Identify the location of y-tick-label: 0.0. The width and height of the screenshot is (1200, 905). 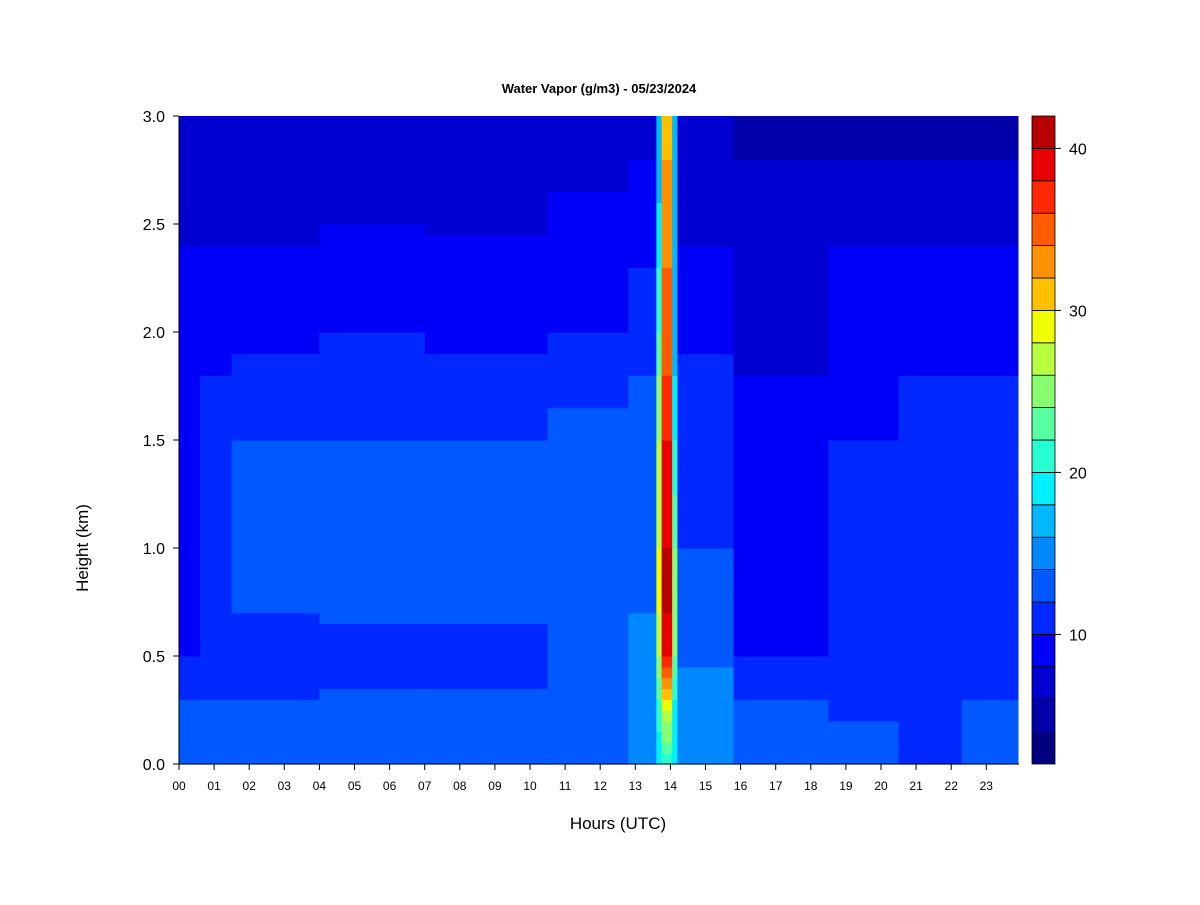
(154, 765).